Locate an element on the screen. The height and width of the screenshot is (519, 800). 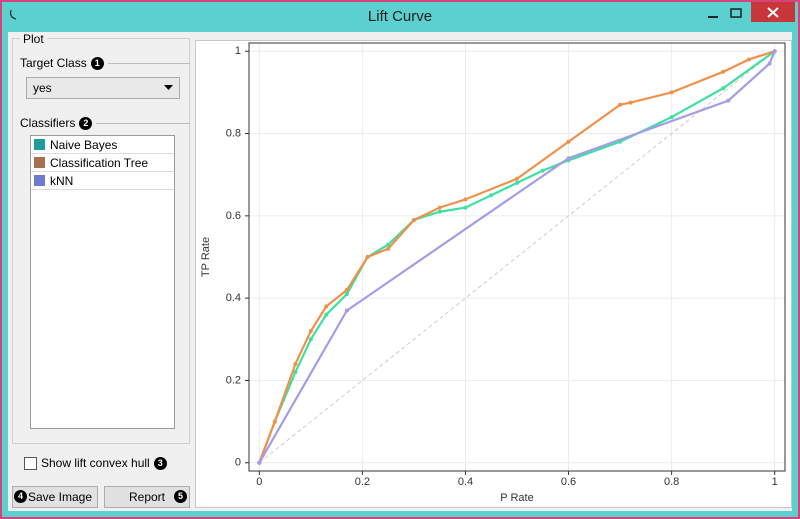
classifiers-label: Classifiers 2 is located at coordinates (105, 123).